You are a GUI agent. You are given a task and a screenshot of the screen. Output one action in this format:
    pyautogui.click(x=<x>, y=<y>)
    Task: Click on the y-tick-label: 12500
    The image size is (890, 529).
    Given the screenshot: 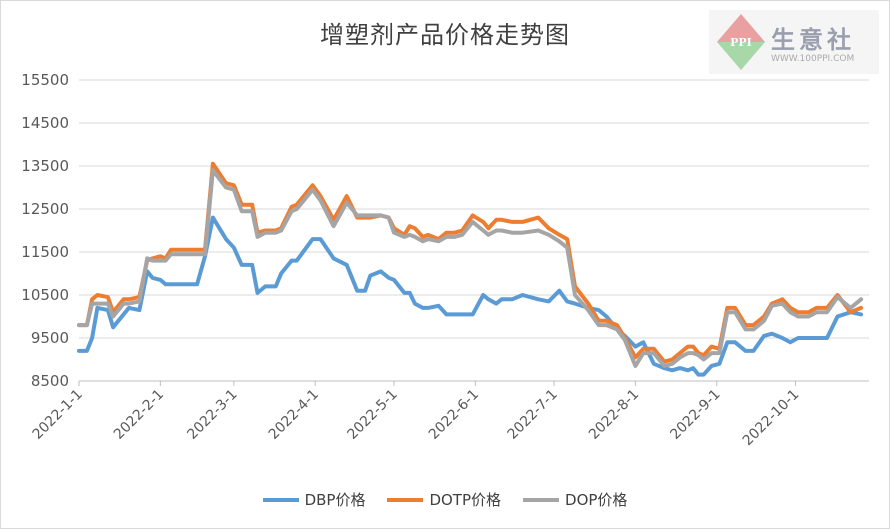 What is the action you would take?
    pyautogui.click(x=45, y=209)
    